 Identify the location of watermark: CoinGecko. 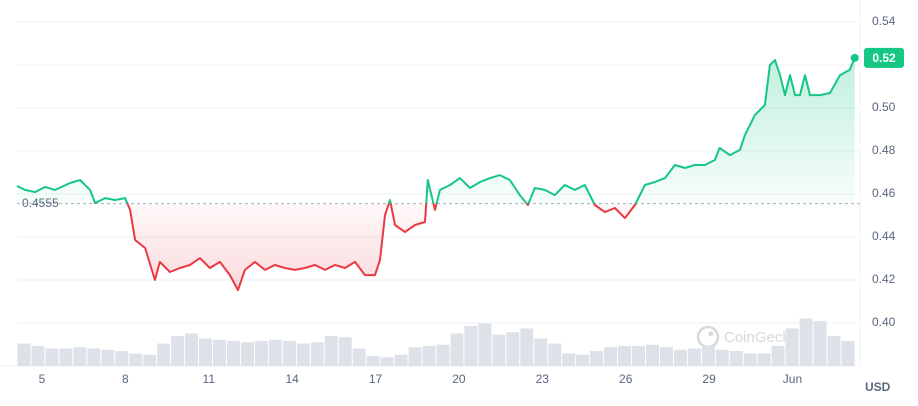
(747, 337).